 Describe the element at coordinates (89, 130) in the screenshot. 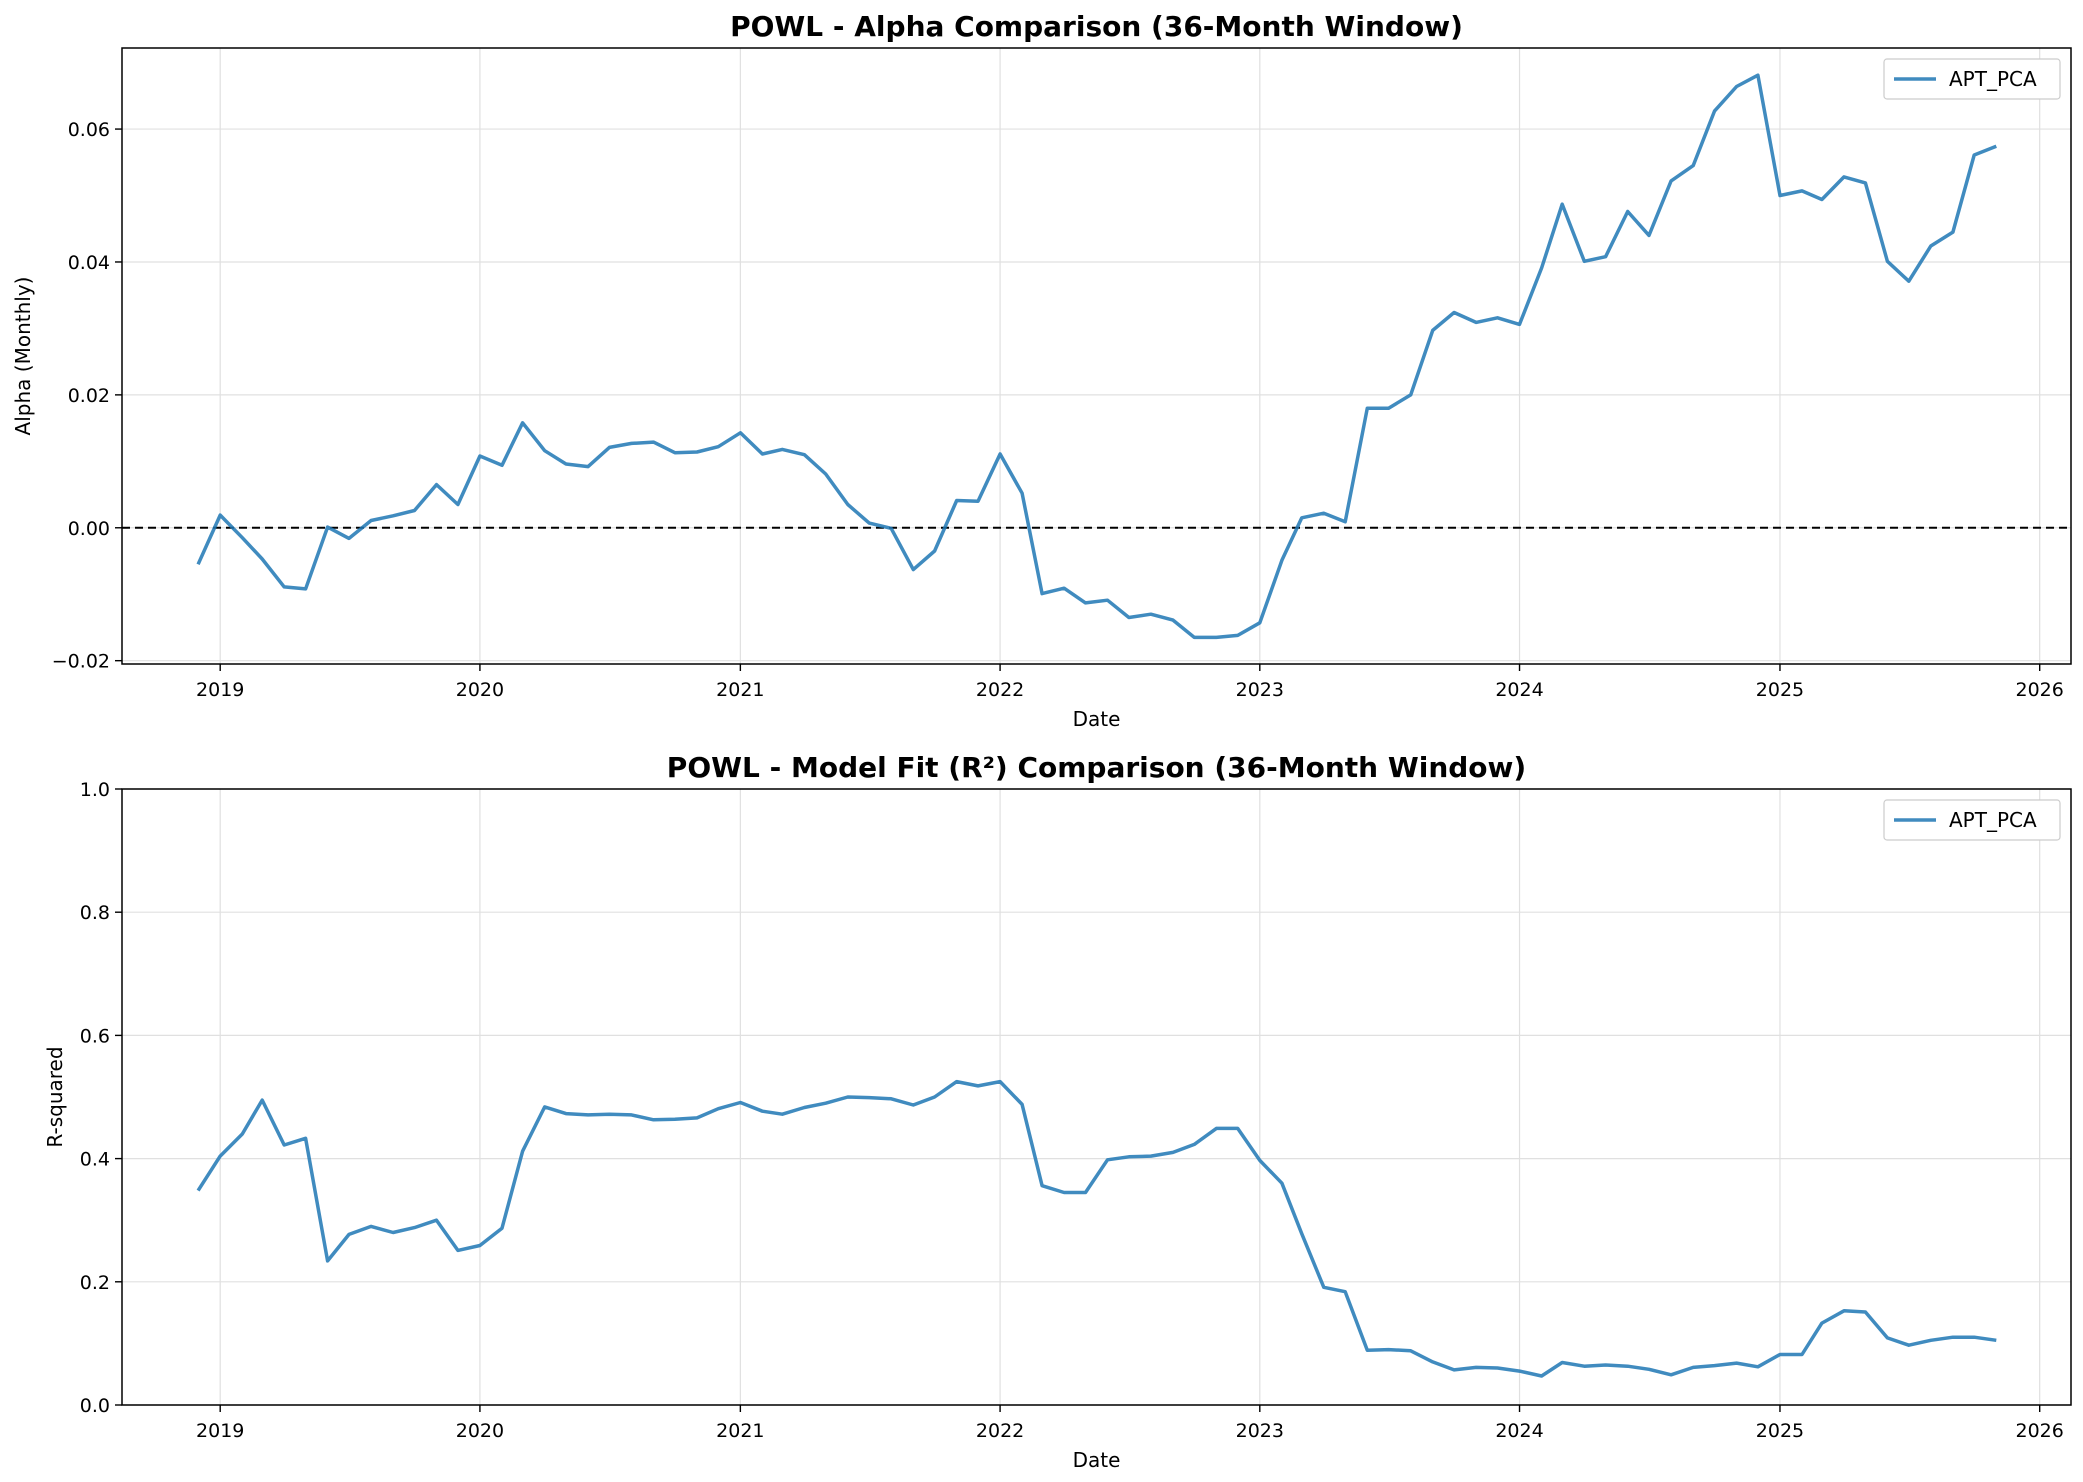

I see `alpha-y-tick-label: 0.06` at that location.